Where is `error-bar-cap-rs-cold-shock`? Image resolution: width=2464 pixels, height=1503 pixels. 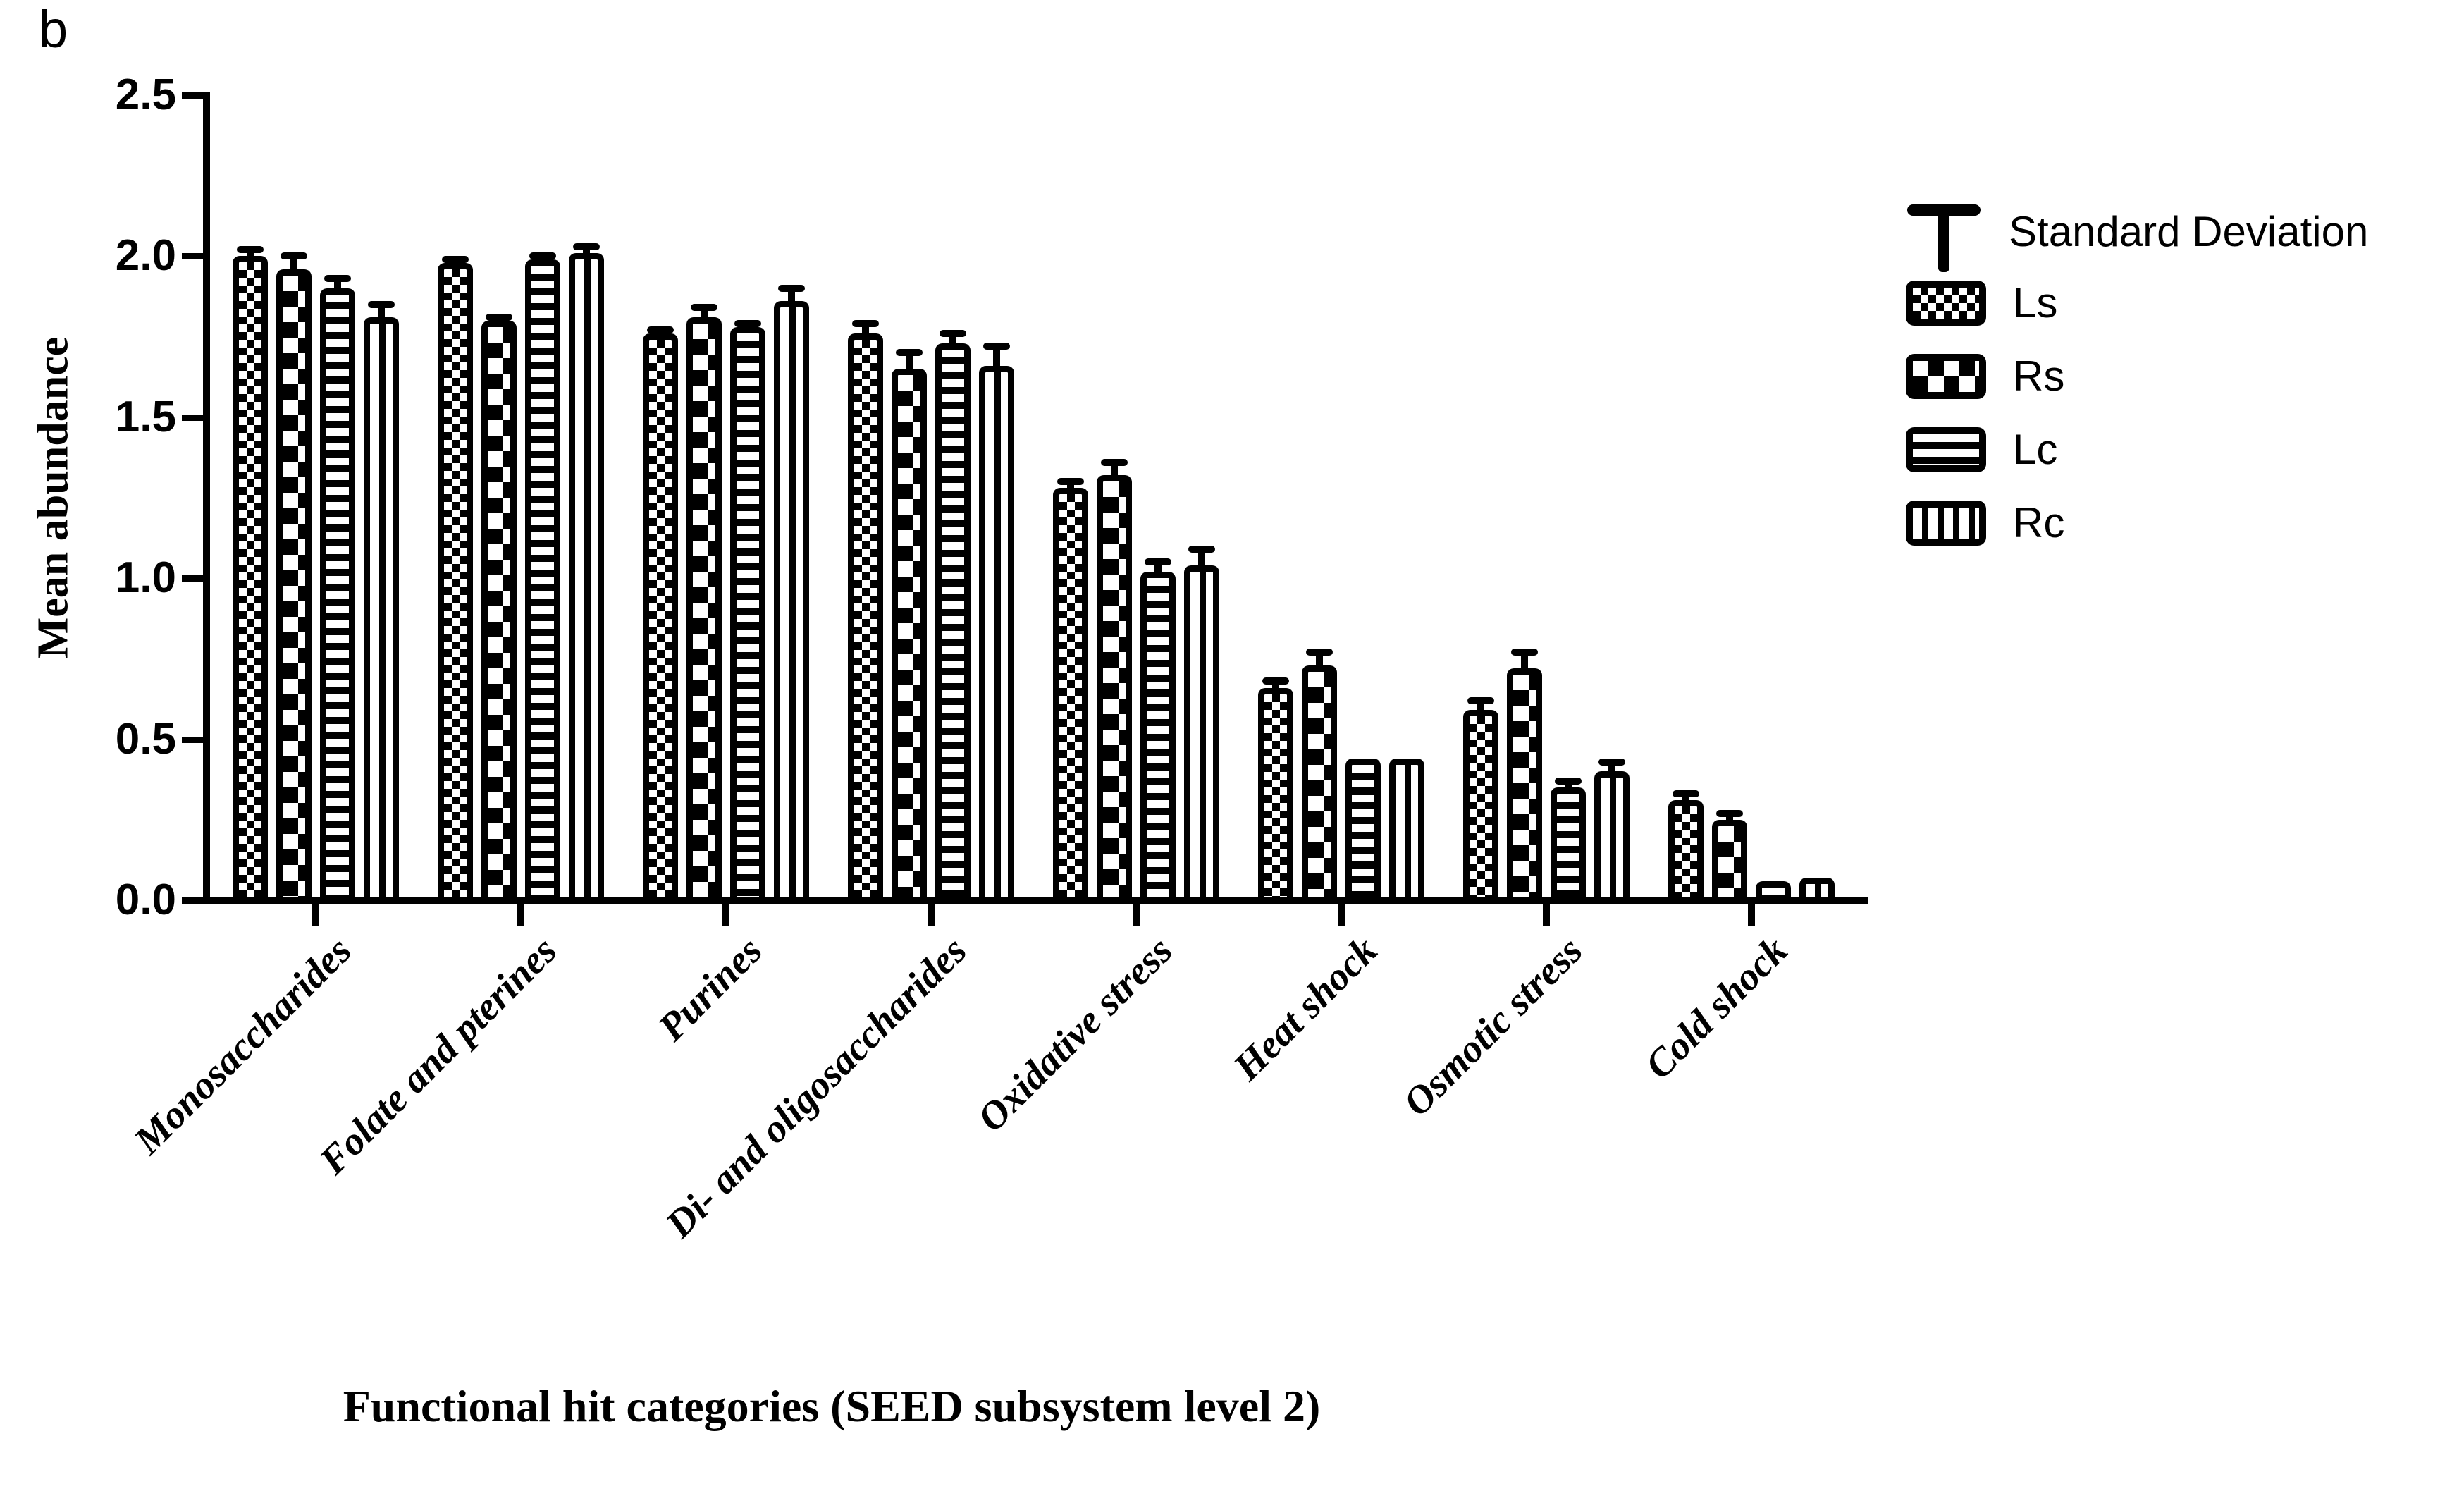
error-bar-cap-rs-cold-shock is located at coordinates (1729, 813).